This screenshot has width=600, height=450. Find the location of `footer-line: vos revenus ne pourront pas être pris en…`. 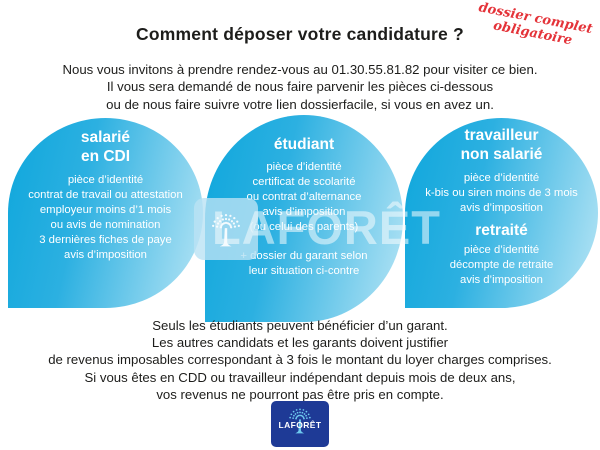

footer-line: vos revenus ne pourront pas être pris en… is located at coordinates (300, 394).